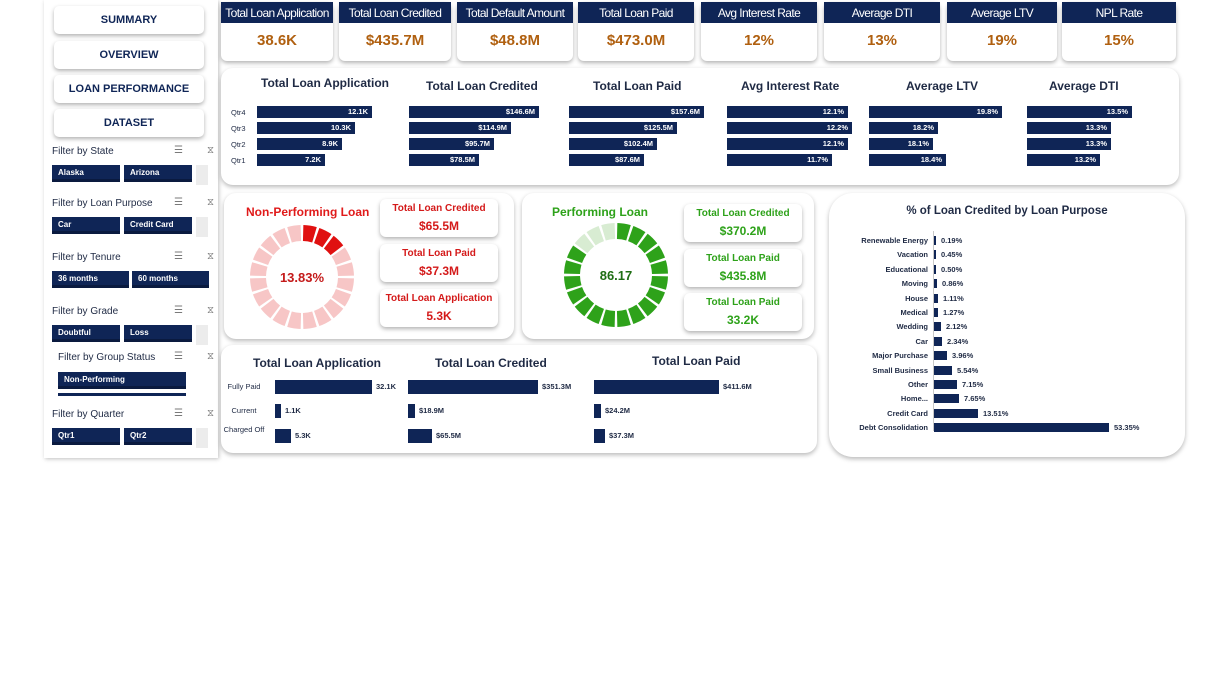 The image size is (1220, 686). I want to click on quarter-label: Qtr1, so click(238, 160).